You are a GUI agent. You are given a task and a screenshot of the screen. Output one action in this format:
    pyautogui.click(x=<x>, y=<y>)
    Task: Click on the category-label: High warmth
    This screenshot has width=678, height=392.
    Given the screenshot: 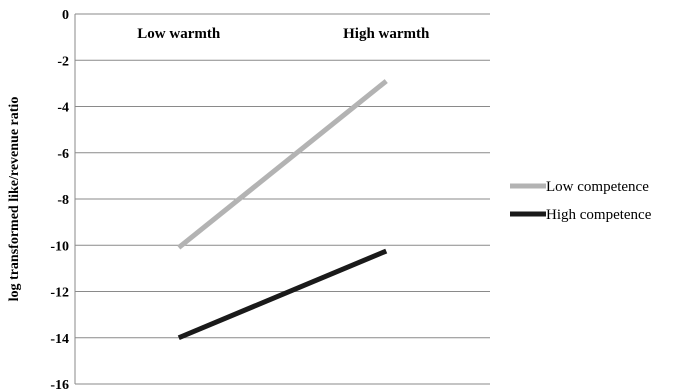 What is the action you would take?
    pyautogui.click(x=386, y=34)
    